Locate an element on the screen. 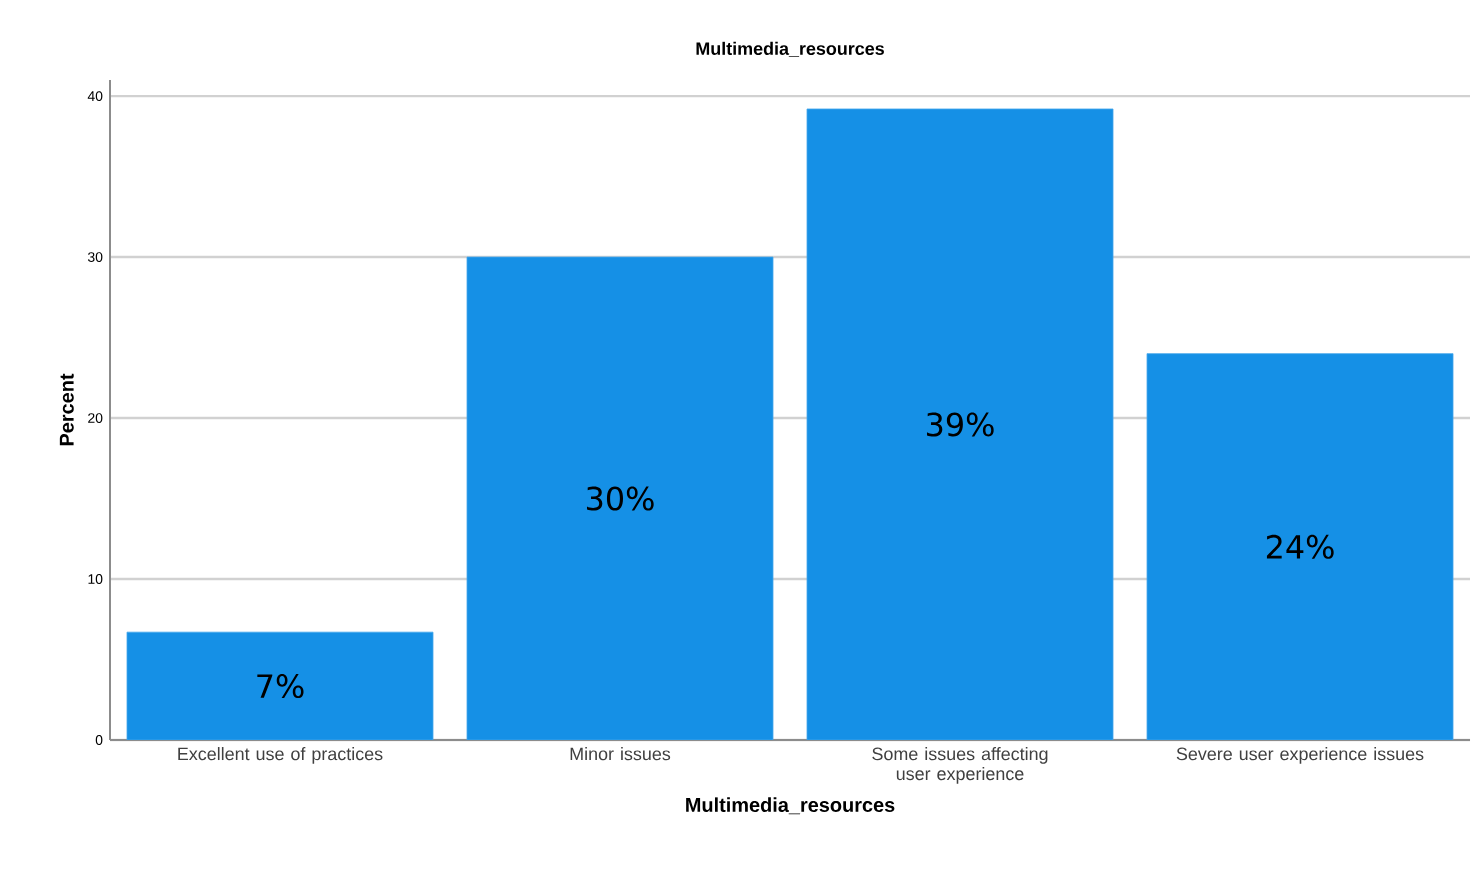 The width and height of the screenshot is (1482, 870). data-label: 7% is located at coordinates (280, 686).